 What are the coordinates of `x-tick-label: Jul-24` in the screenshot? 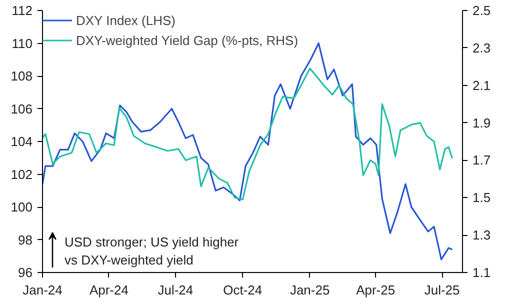 It's located at (176, 290).